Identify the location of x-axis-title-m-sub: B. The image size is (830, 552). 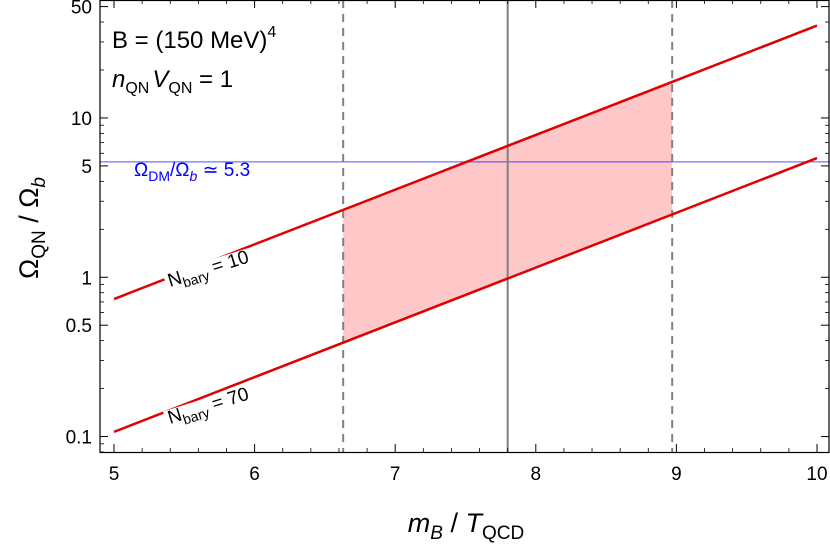
(436, 533).